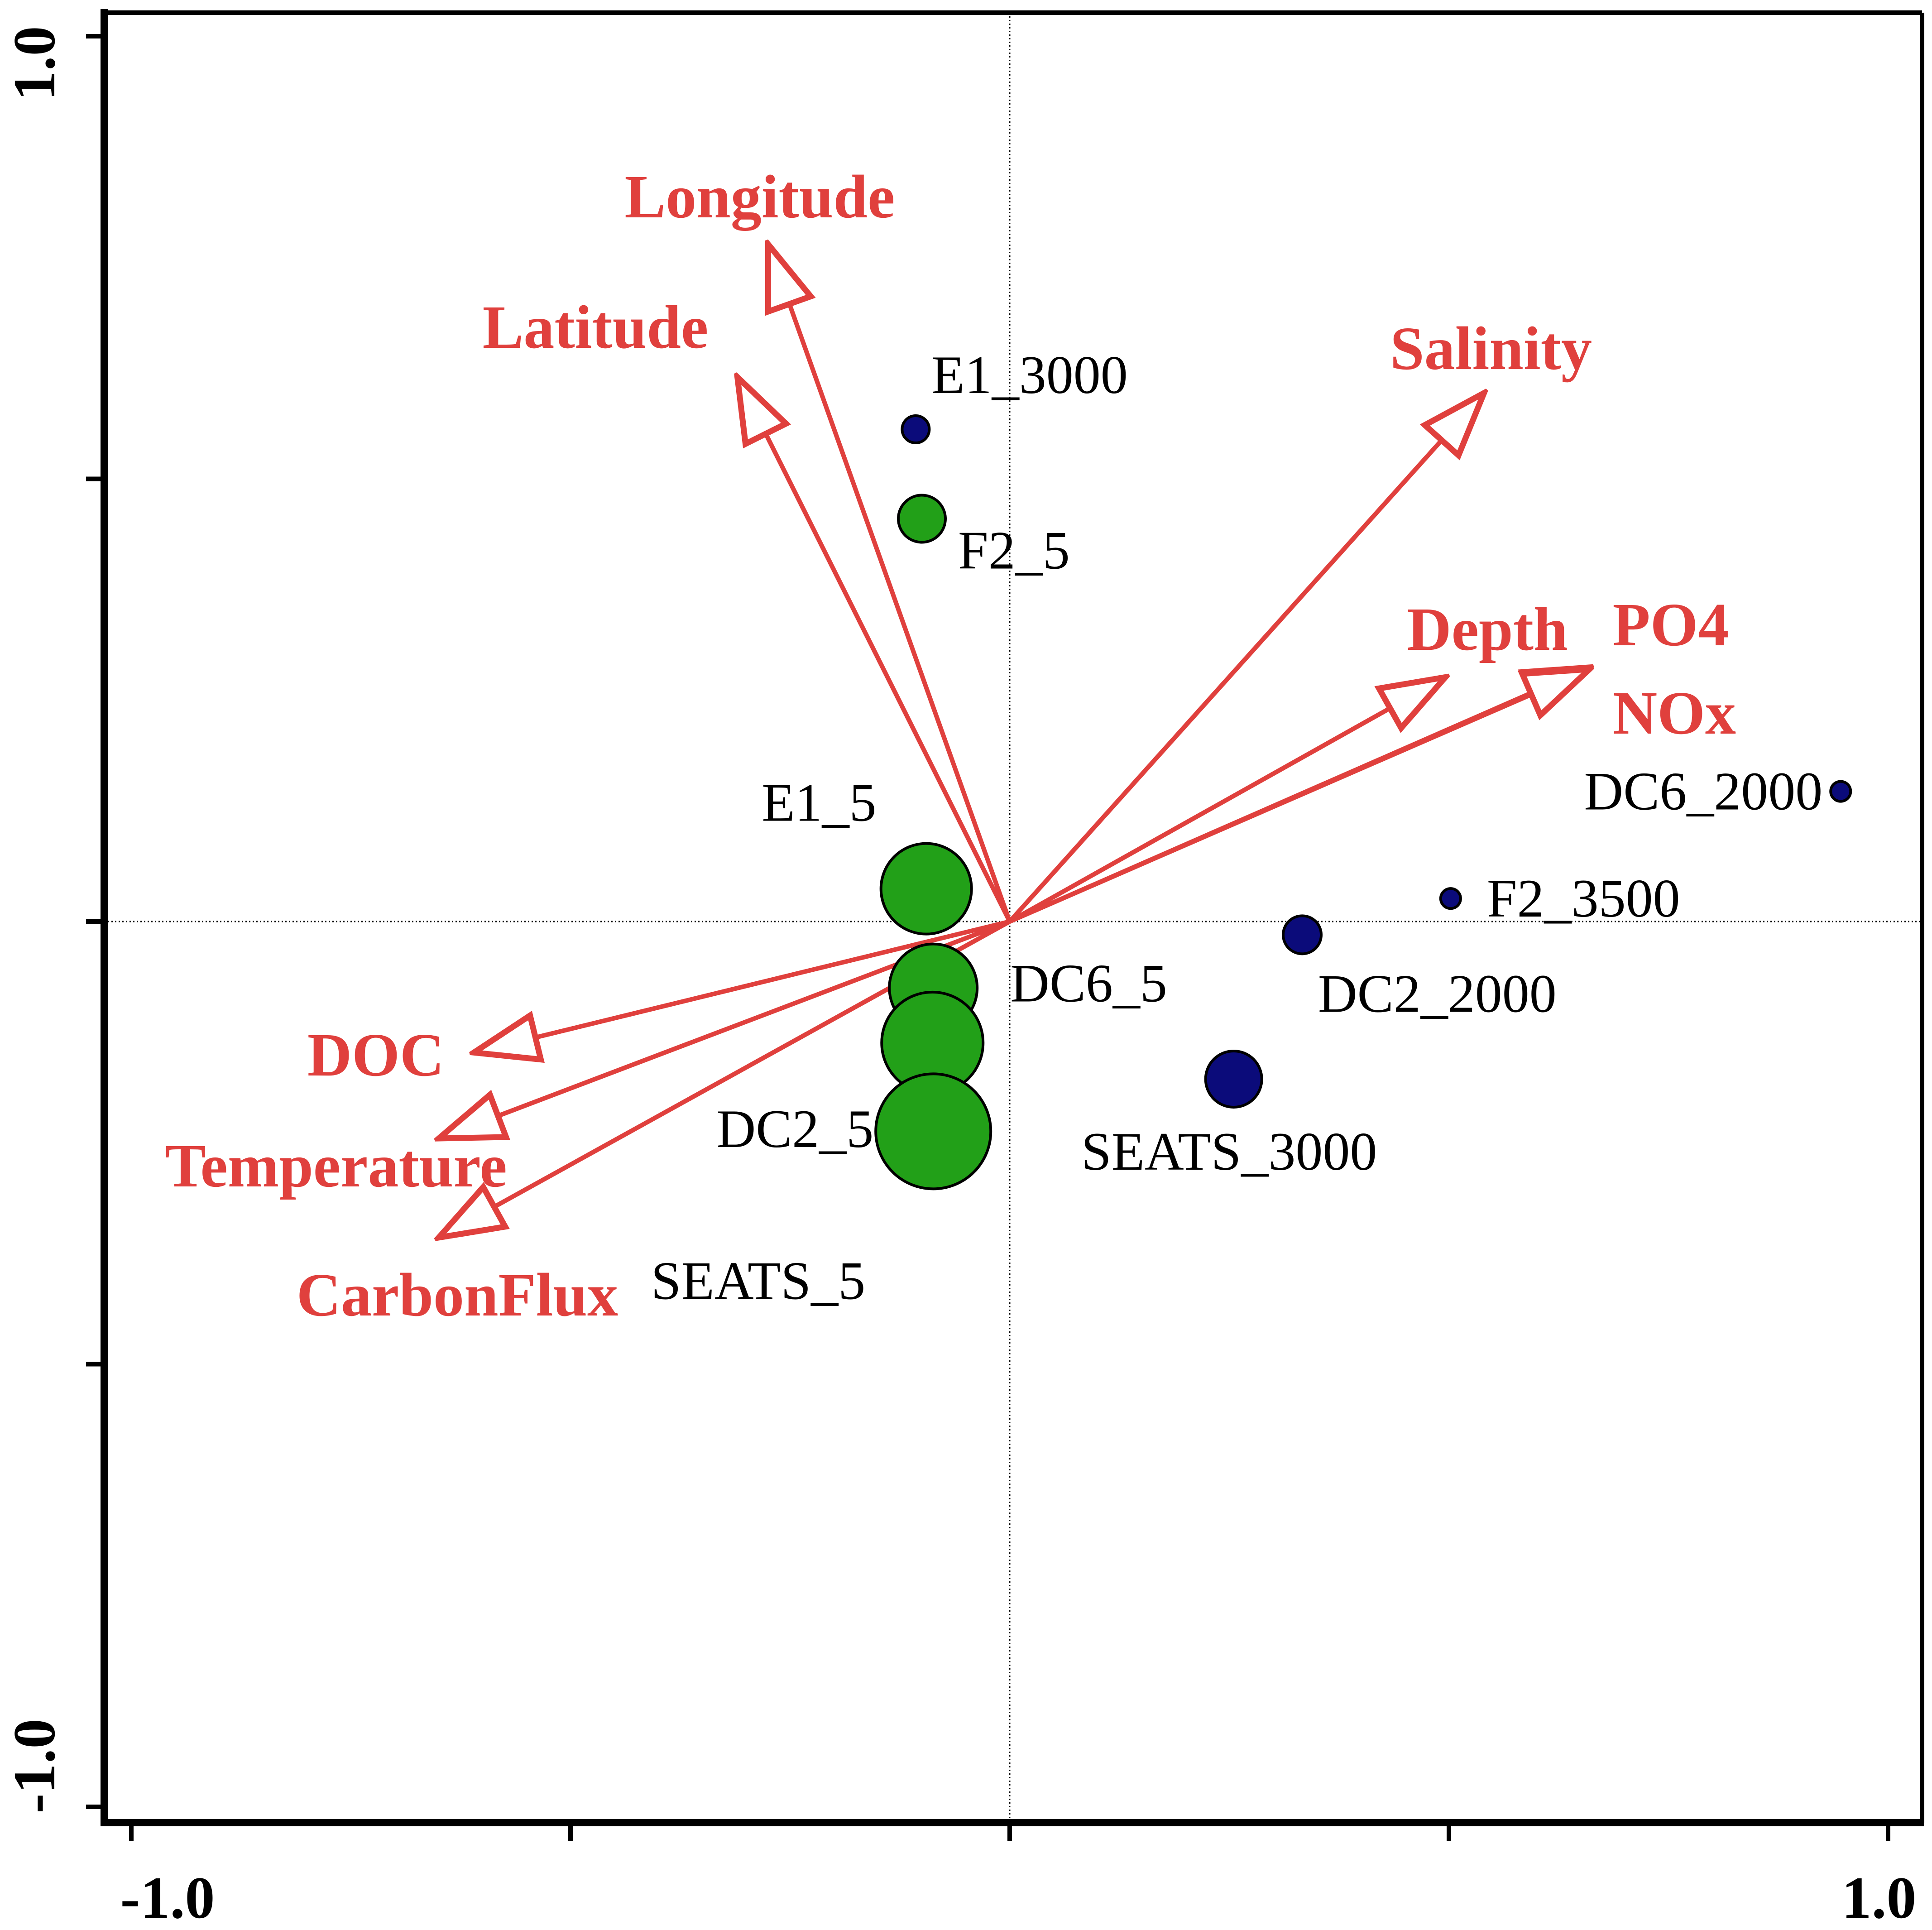  What do you see at coordinates (1879, 1897) in the screenshot?
I see `x-tick-label-max: 1.0` at bounding box center [1879, 1897].